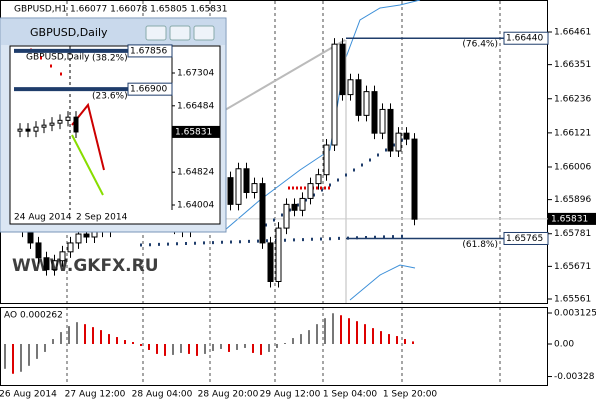 This screenshot has width=596, height=400. Describe the element at coordinates (195, 206) in the screenshot. I see `inset-tick-label: 1.64004` at that location.